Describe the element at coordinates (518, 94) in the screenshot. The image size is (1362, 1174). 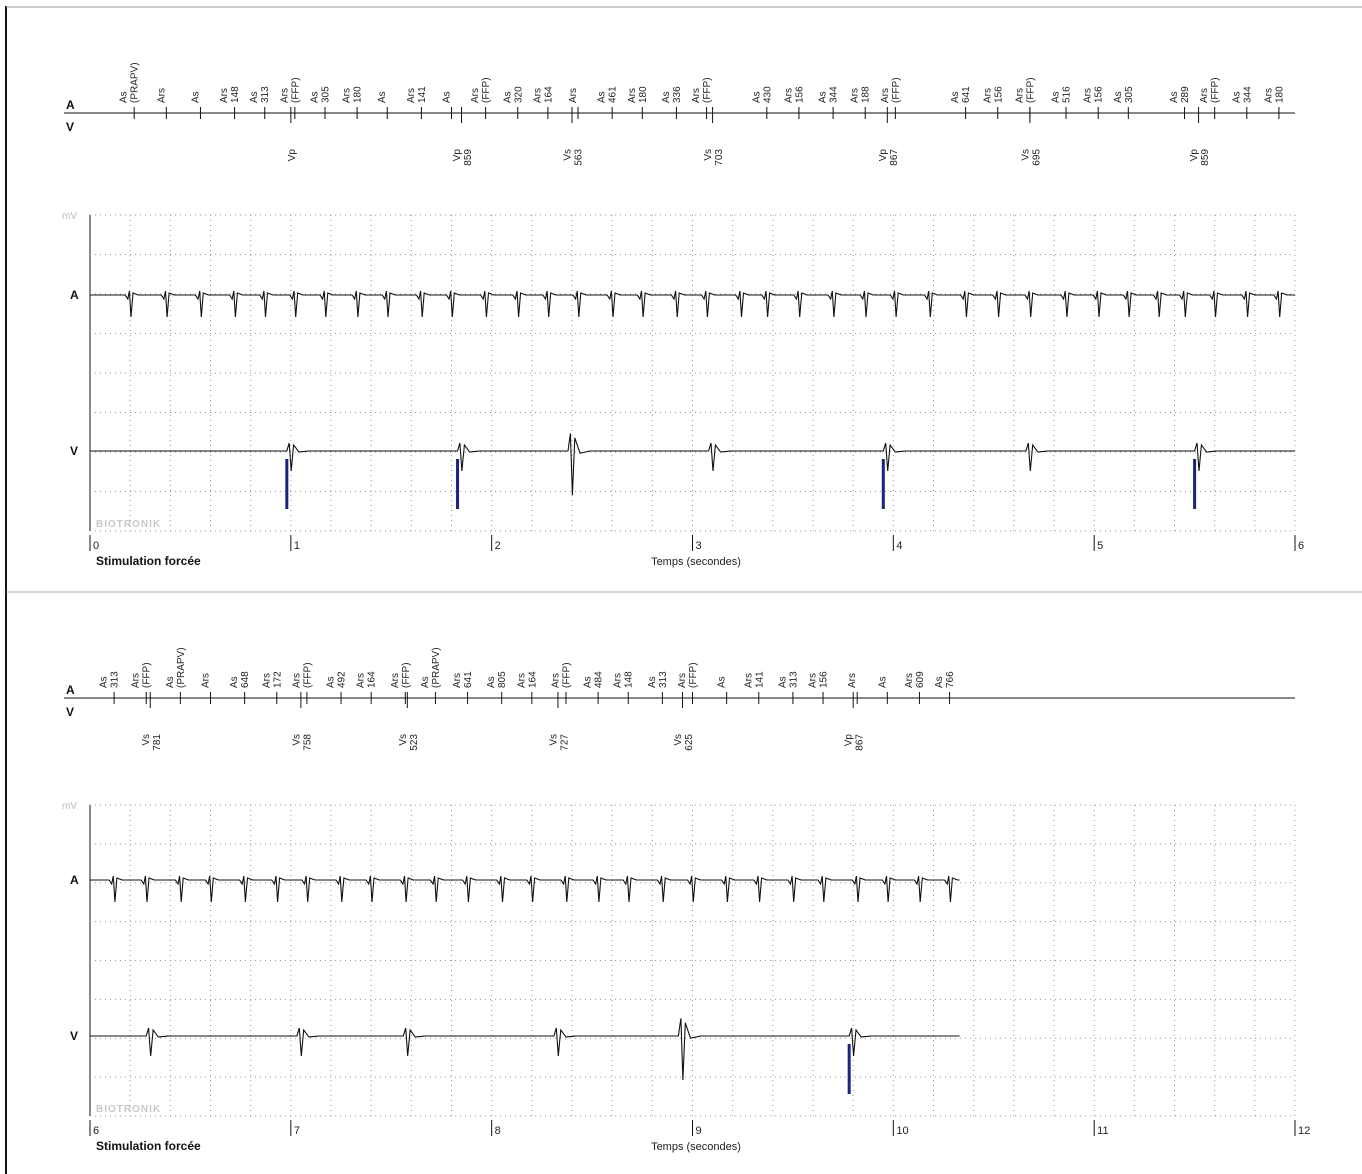
I see `atrial-marker-label: 320` at that location.